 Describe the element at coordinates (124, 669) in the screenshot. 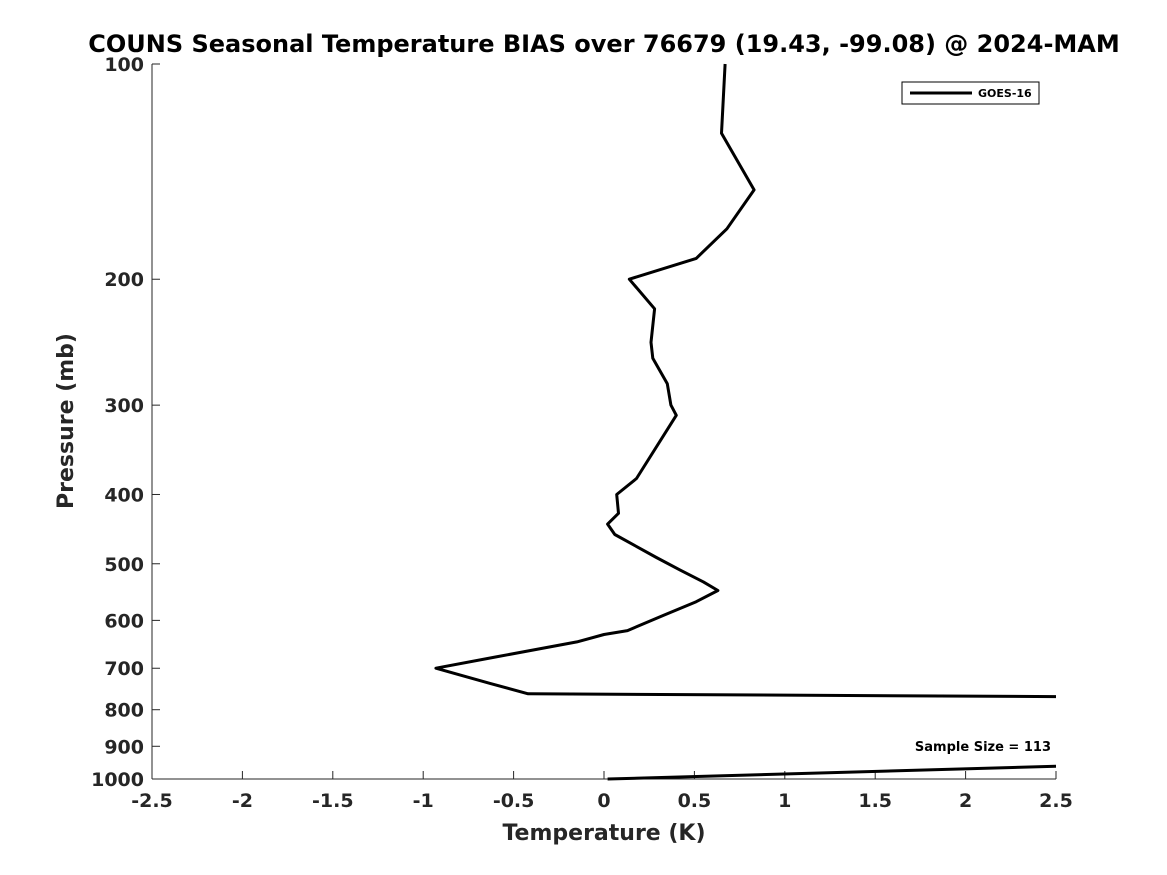

I see `y-tick-label: 700` at that location.